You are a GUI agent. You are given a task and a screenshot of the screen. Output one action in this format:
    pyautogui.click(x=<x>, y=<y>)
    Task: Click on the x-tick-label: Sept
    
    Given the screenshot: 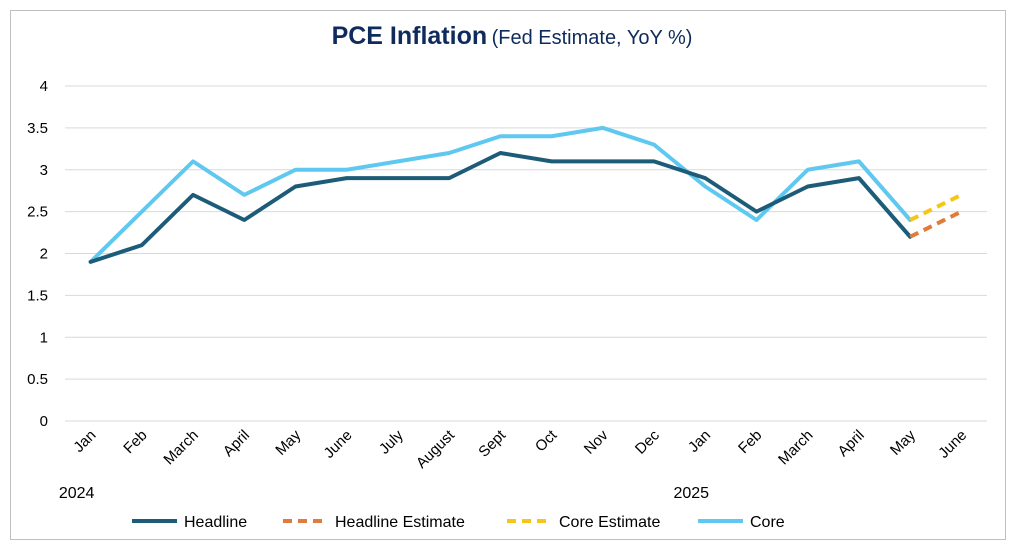 What is the action you would take?
    pyautogui.click(x=492, y=443)
    